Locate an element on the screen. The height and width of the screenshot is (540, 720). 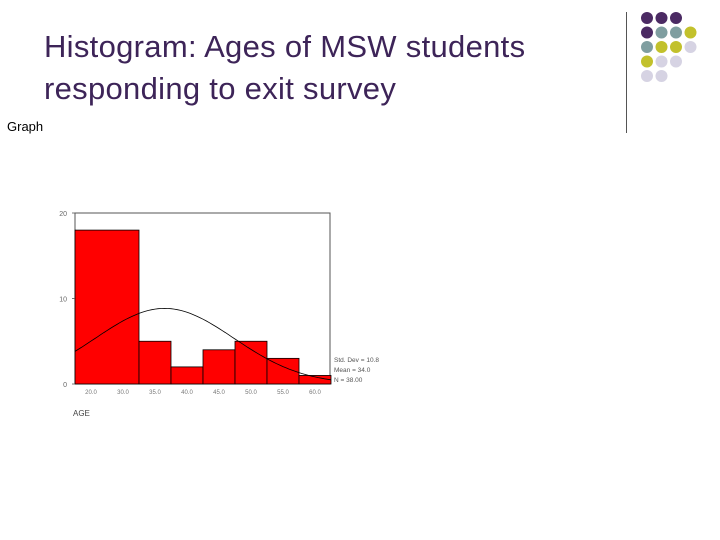
x-tick-label: 20.0 is located at coordinates (91, 393).